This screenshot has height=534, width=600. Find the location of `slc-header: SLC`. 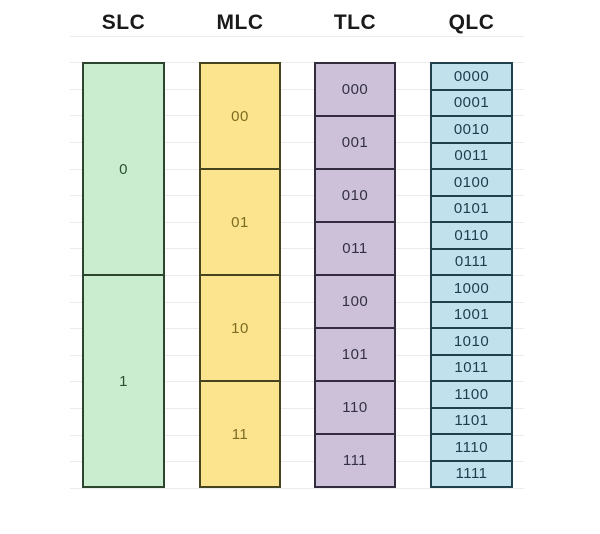

slc-header: SLC is located at coordinates (123, 22).